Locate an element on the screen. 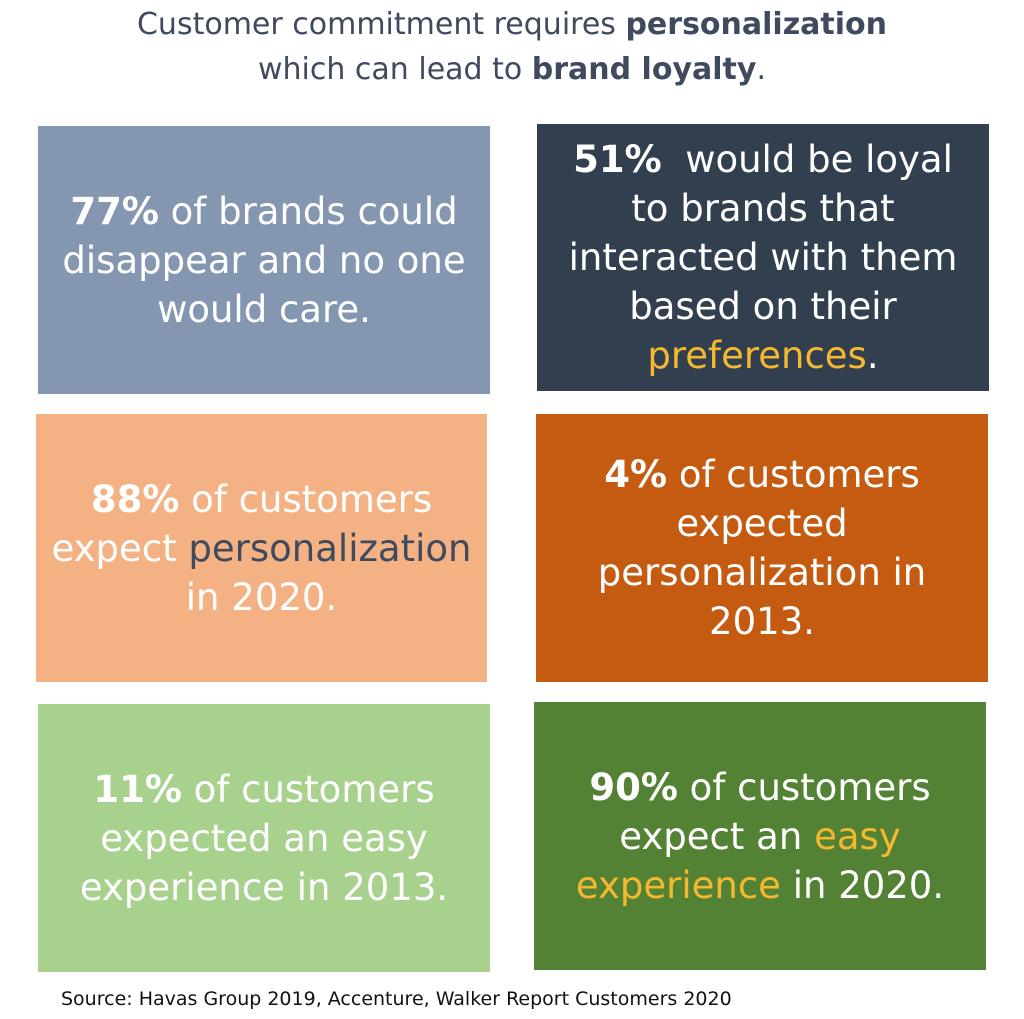 Image resolution: width=1024 pixels, height=1019 pixels. headline-line-2: which can lead to brand loyalty. is located at coordinates (512, 69).